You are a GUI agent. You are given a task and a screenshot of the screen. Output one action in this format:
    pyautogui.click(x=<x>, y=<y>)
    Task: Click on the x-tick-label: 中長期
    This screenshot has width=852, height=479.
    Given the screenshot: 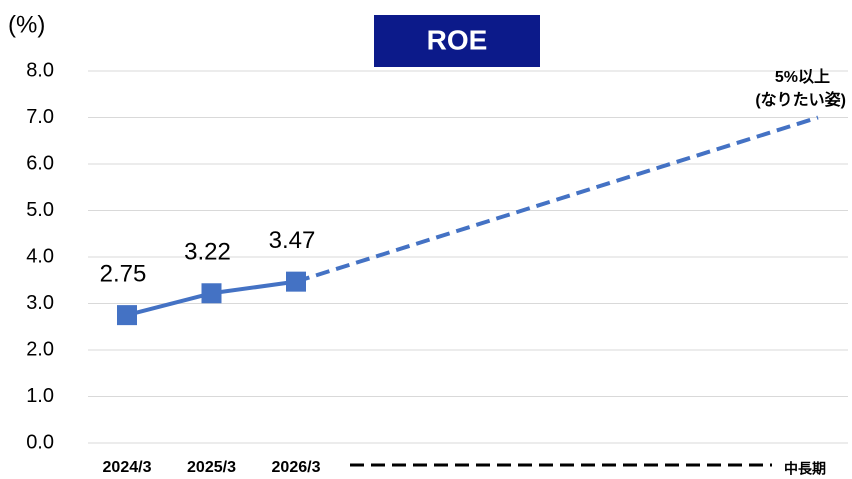 What is the action you would take?
    pyautogui.click(x=805, y=469)
    